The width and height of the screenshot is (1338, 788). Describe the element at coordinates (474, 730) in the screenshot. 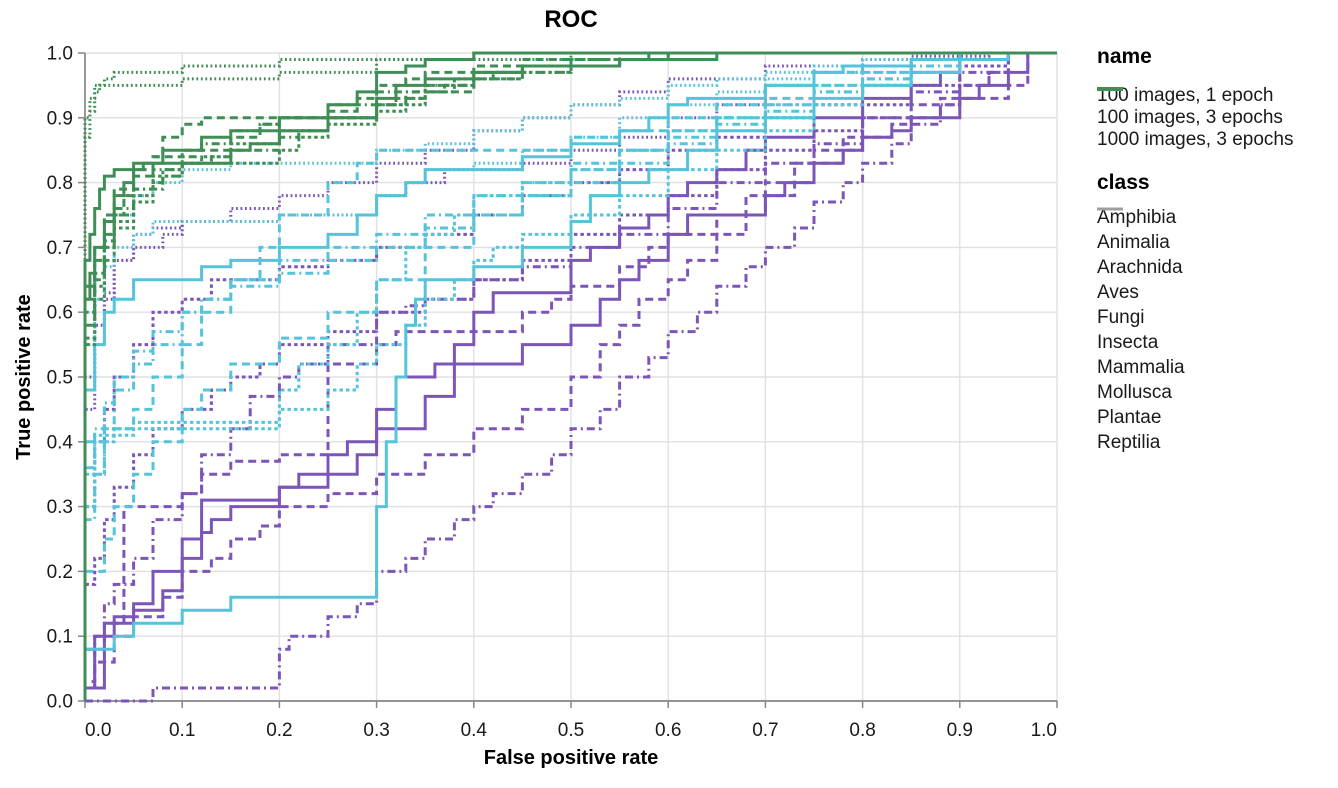

I see `x-tick-label: 0.4` at that location.